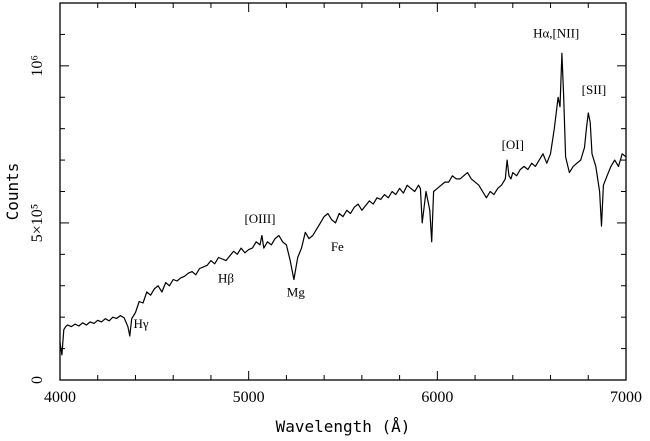 The width and height of the screenshot is (650, 441). Describe the element at coordinates (337, 246) in the screenshot. I see `spectral-line-label: Fe` at that location.